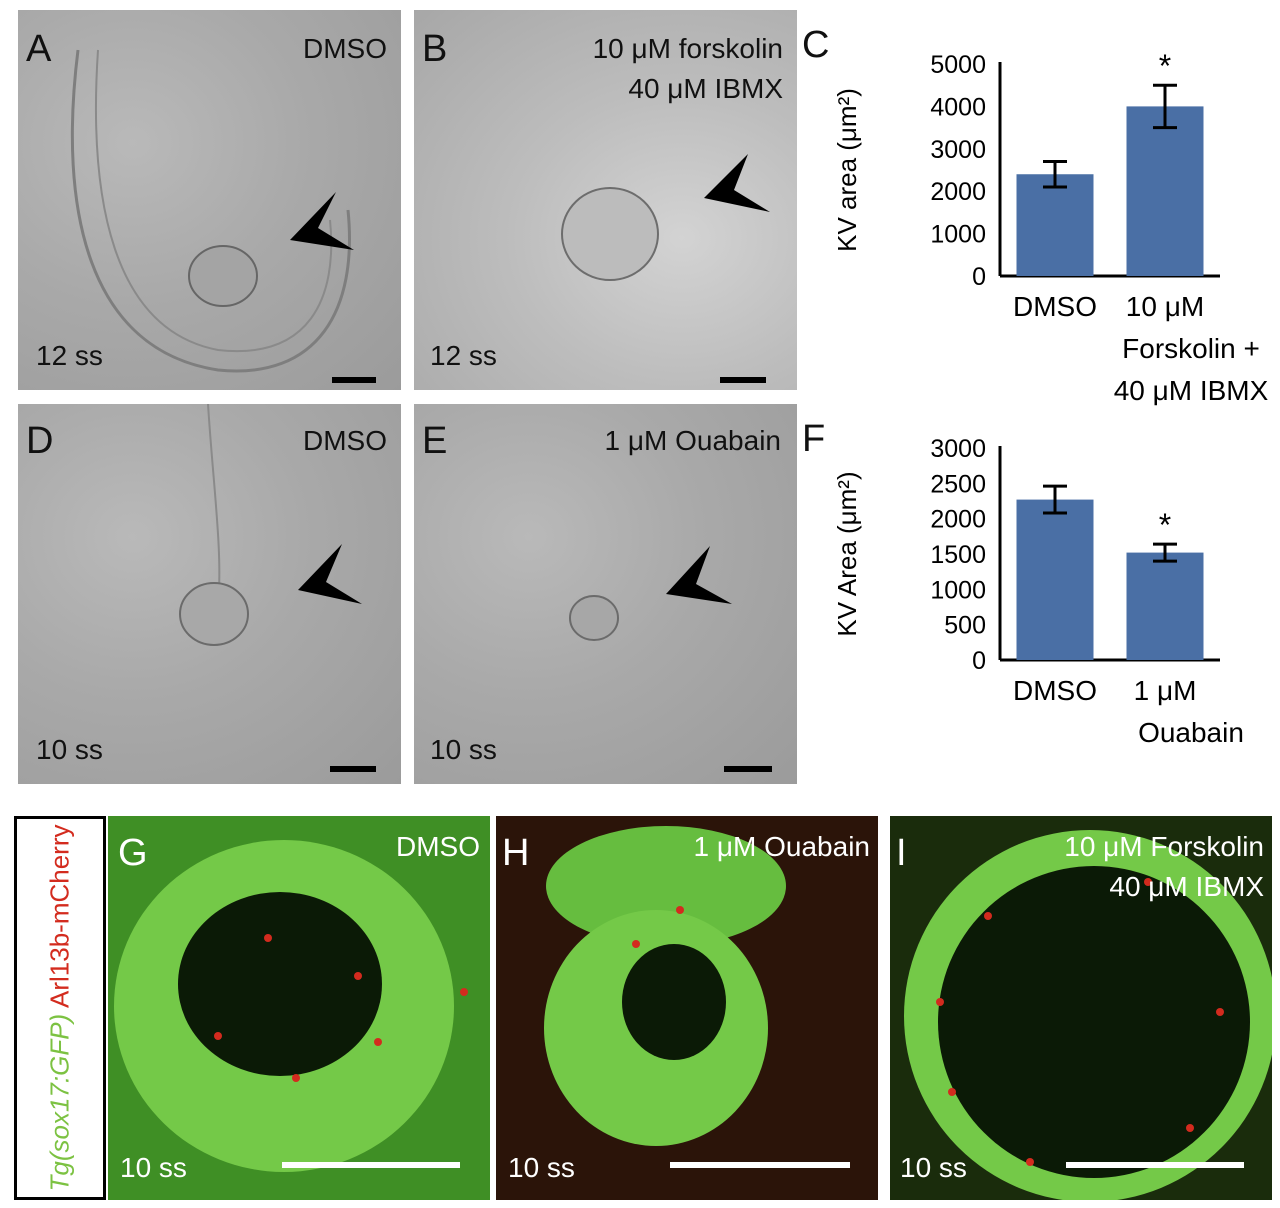  I want to click on panel-g-confocal-drawing, so click(299, 1008).